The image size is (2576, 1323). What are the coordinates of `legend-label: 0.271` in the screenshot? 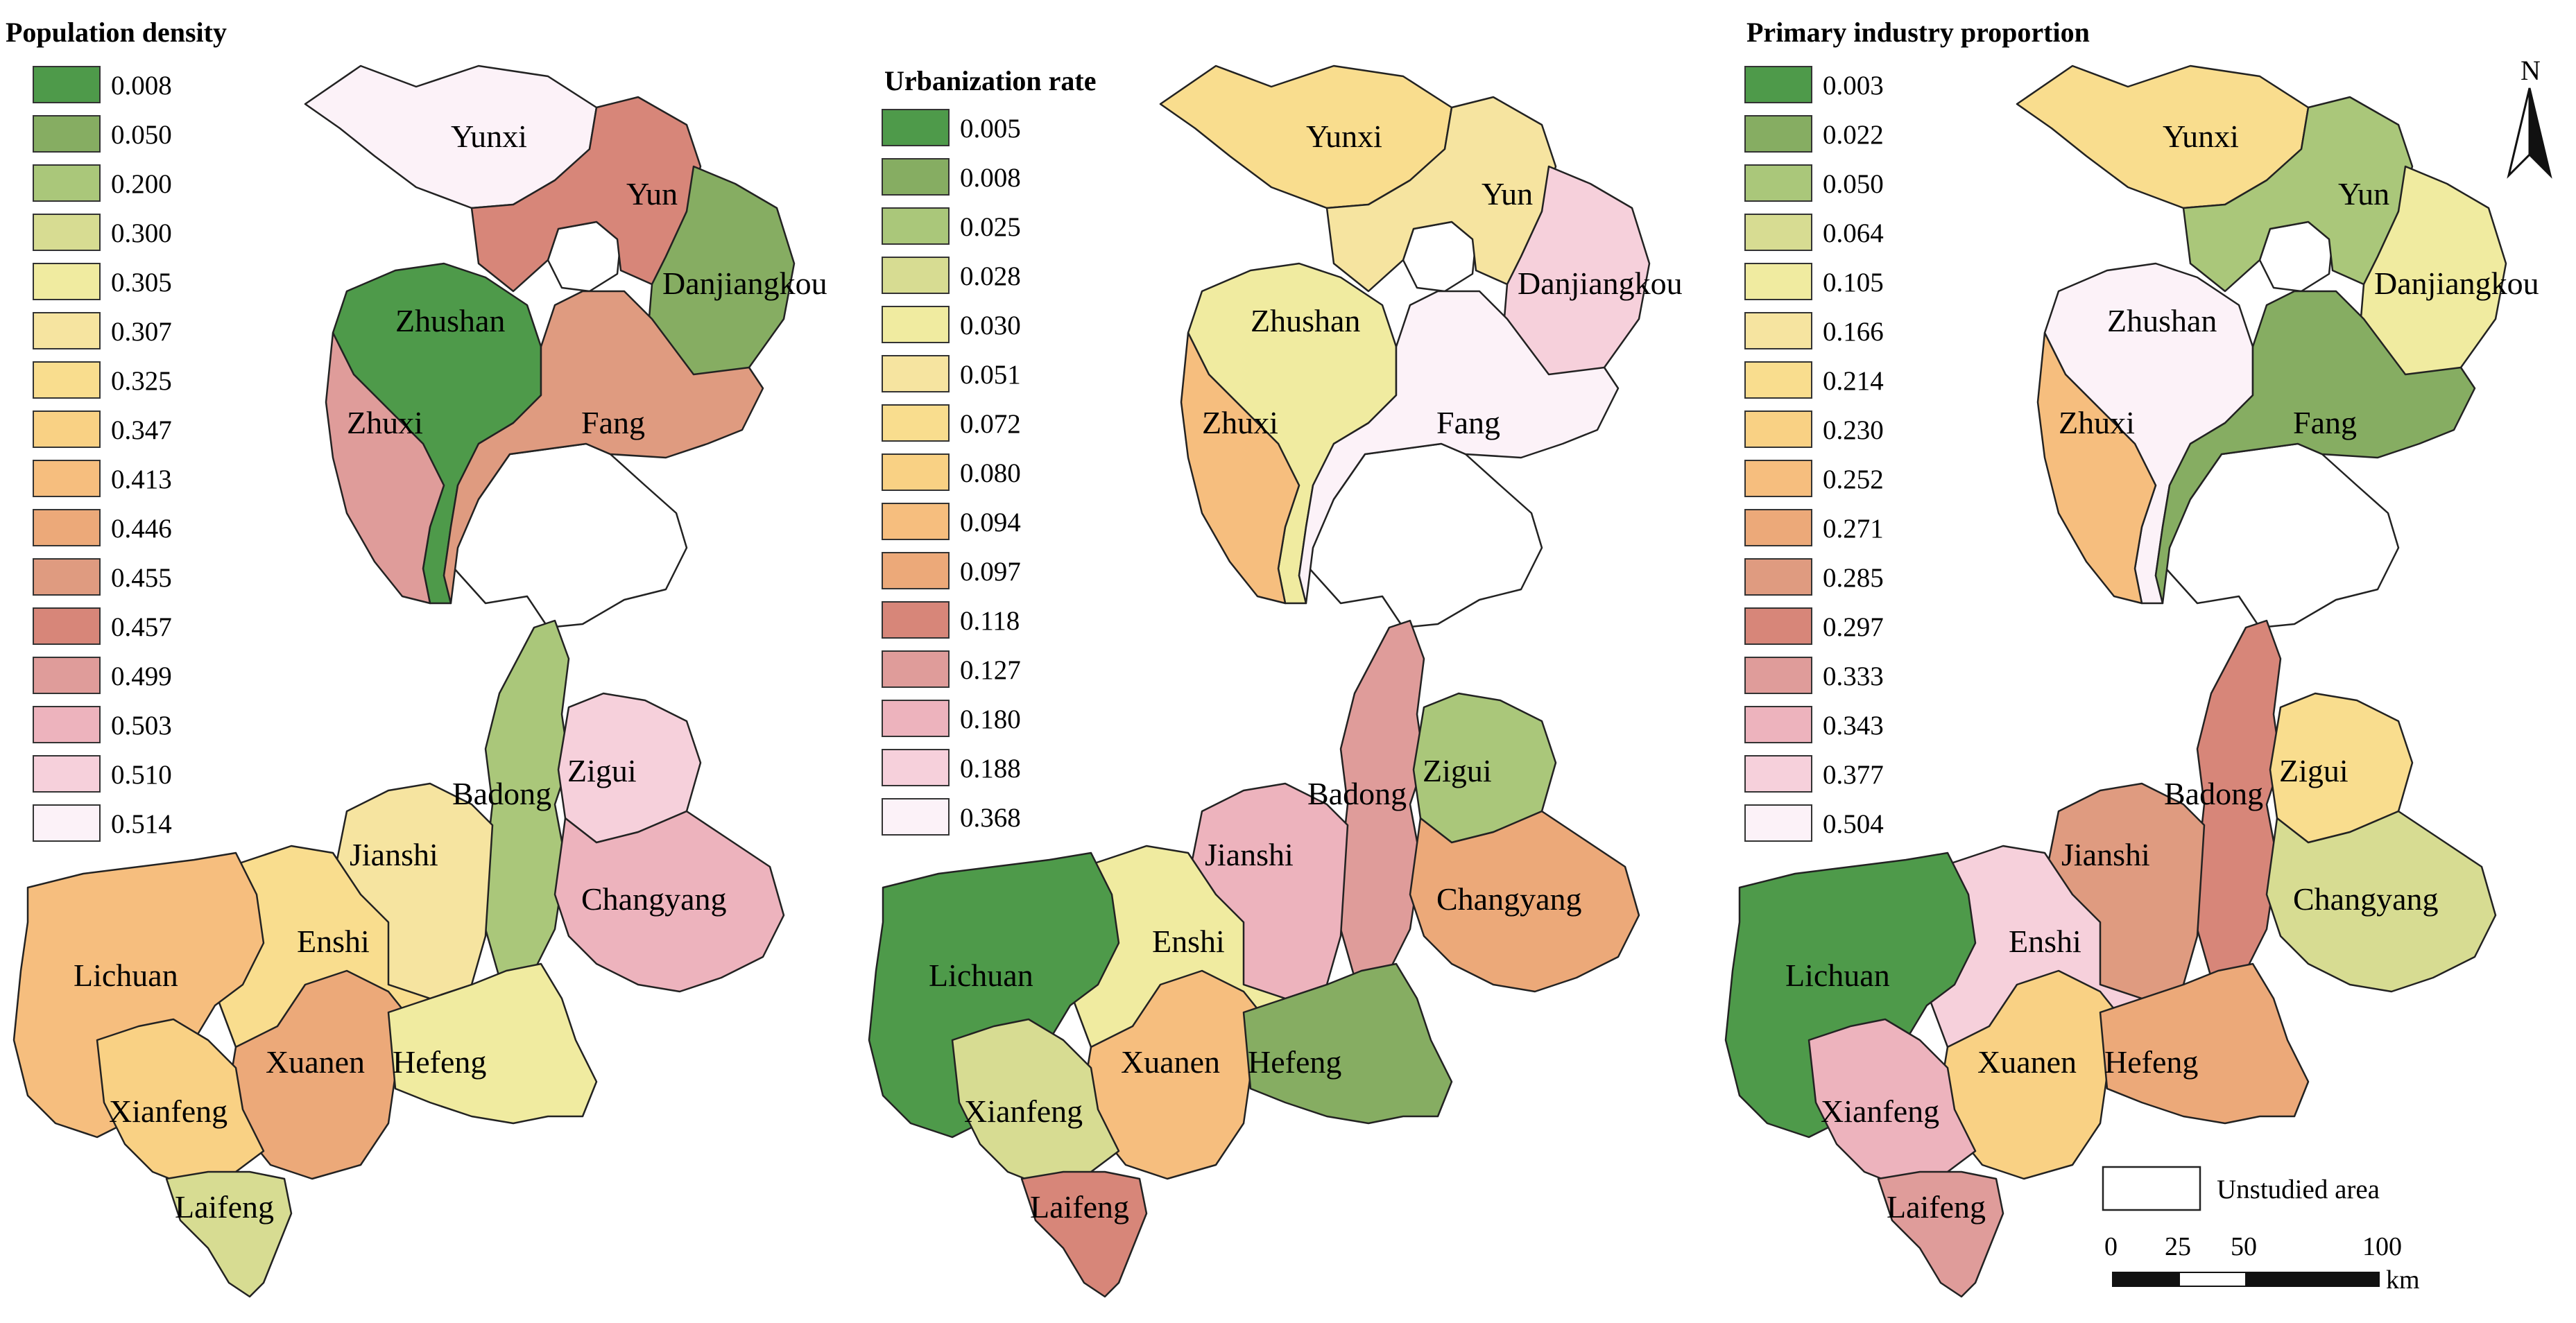 It's located at (1853, 529).